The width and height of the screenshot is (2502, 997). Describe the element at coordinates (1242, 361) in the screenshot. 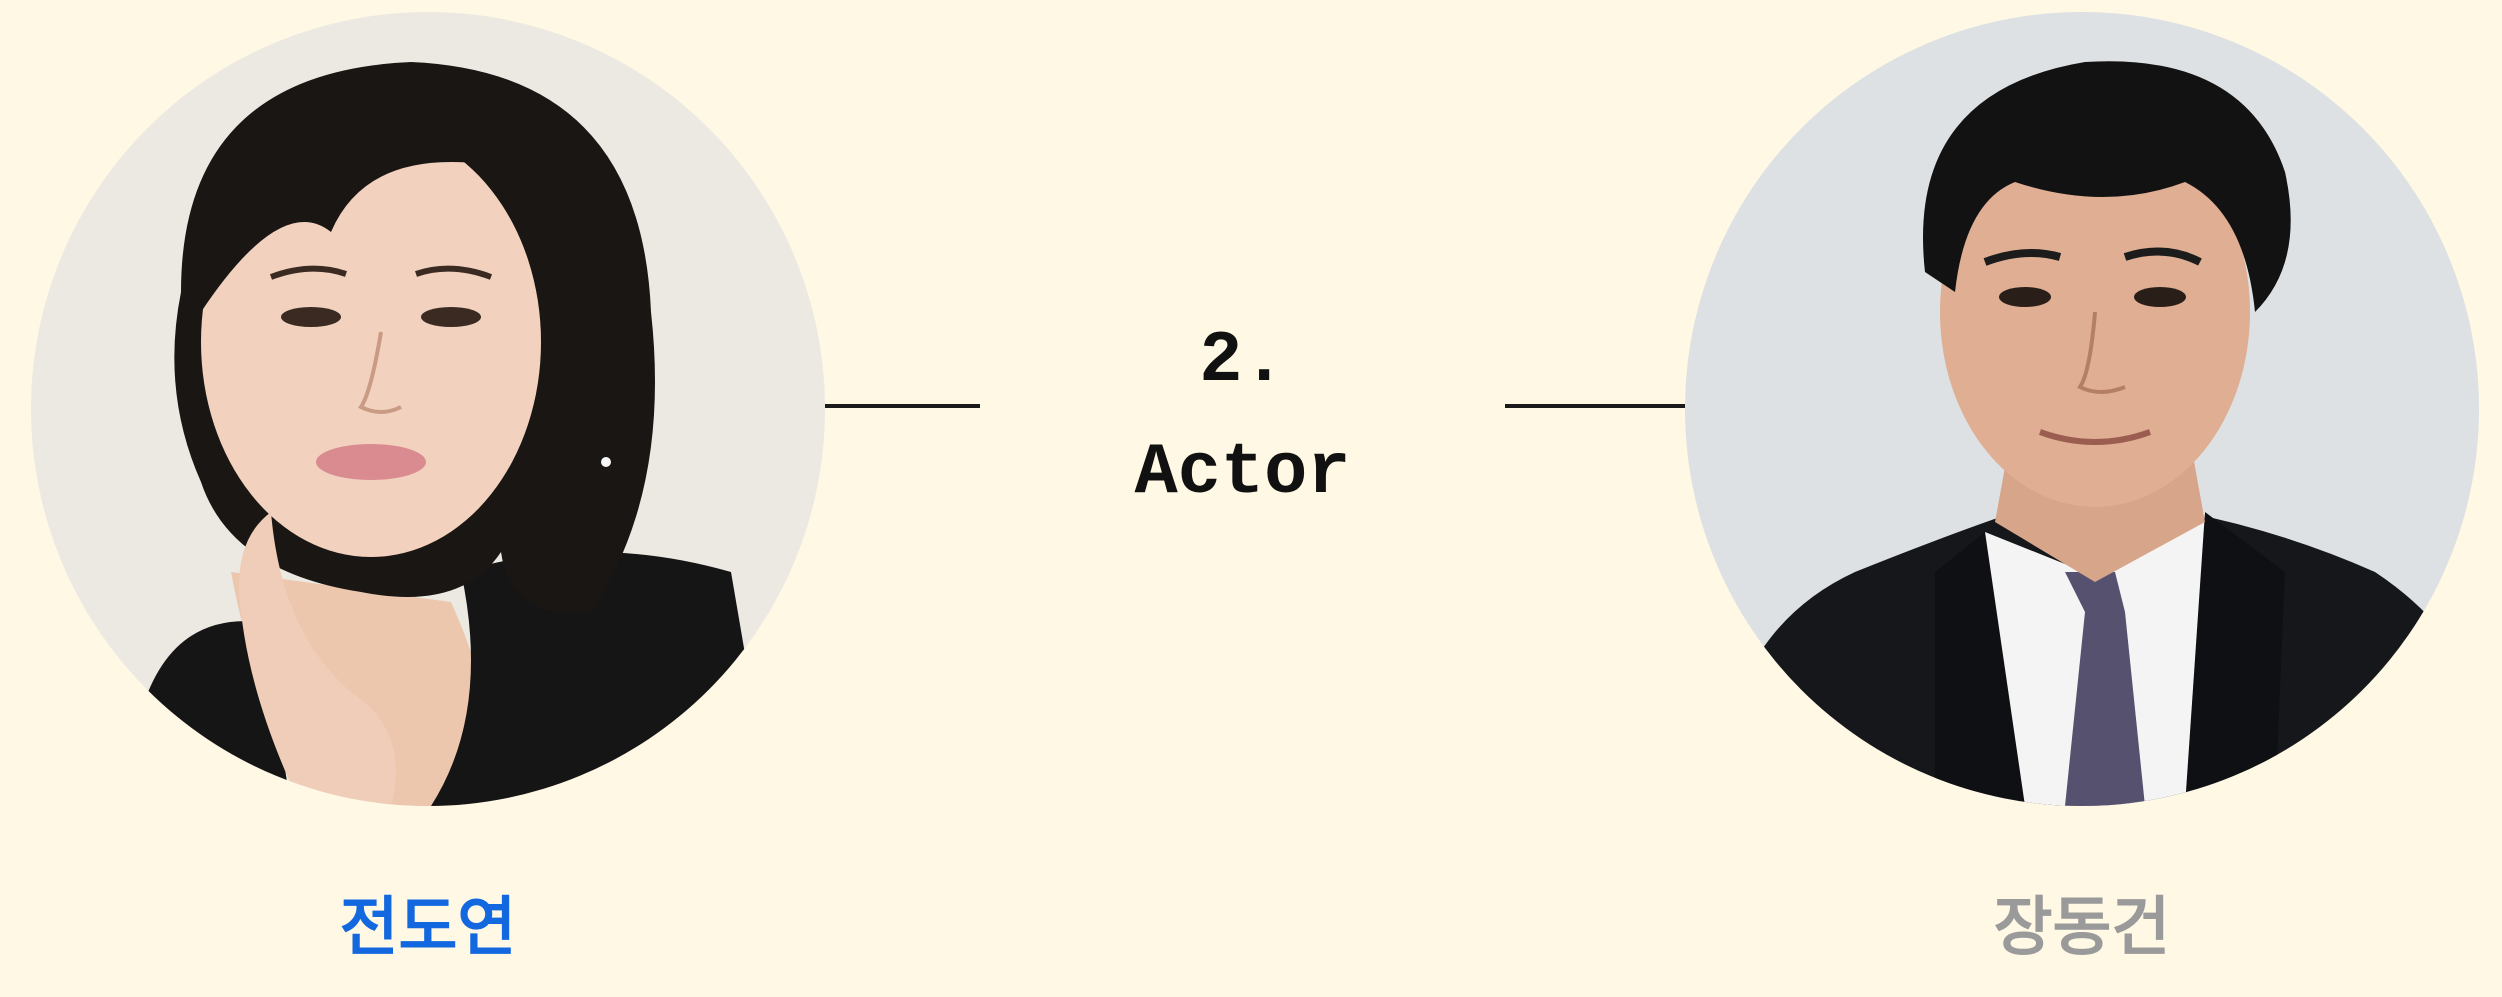

I see `question-number: 2.` at that location.